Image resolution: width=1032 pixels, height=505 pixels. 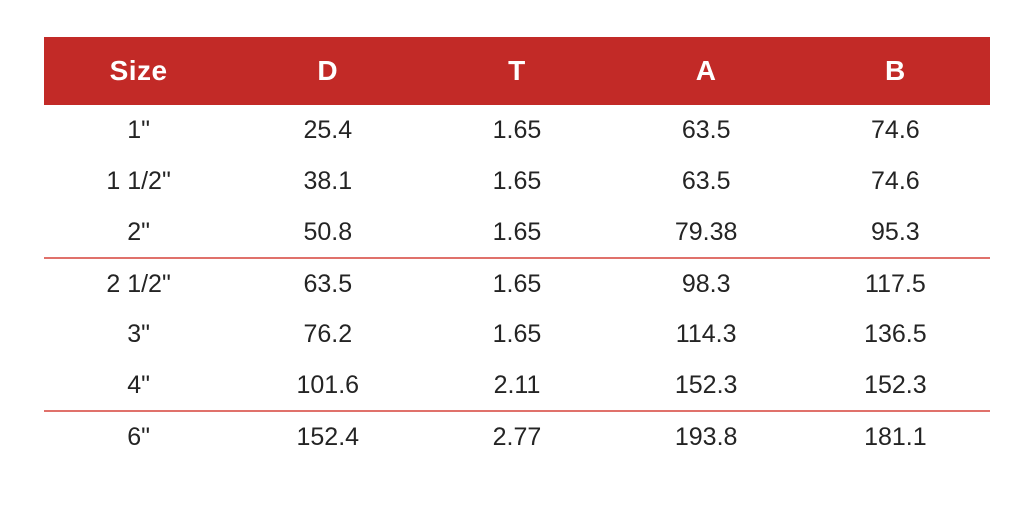 What do you see at coordinates (328, 130) in the screenshot?
I see `cell-d: 25.4` at bounding box center [328, 130].